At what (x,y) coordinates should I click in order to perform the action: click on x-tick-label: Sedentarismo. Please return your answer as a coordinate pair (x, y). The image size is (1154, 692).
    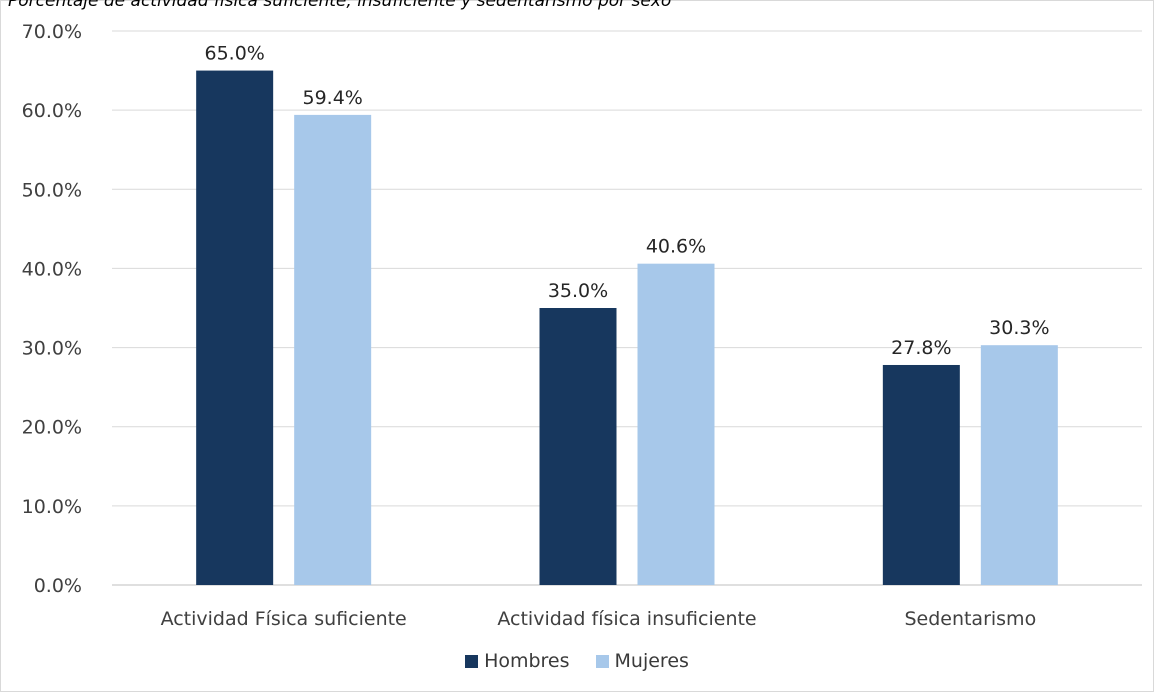
    Looking at the image, I should click on (970, 619).